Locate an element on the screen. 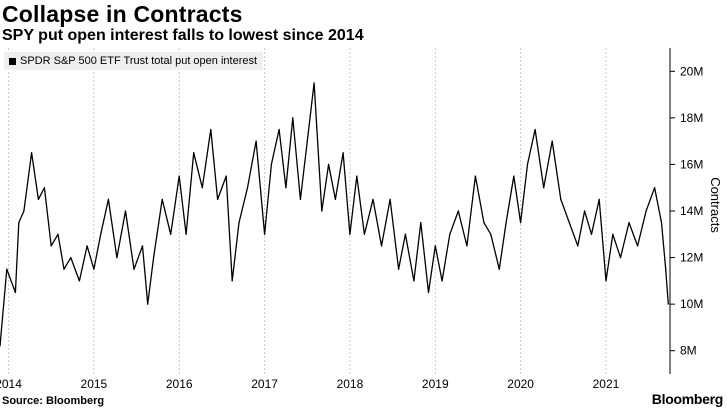 This screenshot has height=409, width=727. x-tick-label: 2020 is located at coordinates (520, 384).